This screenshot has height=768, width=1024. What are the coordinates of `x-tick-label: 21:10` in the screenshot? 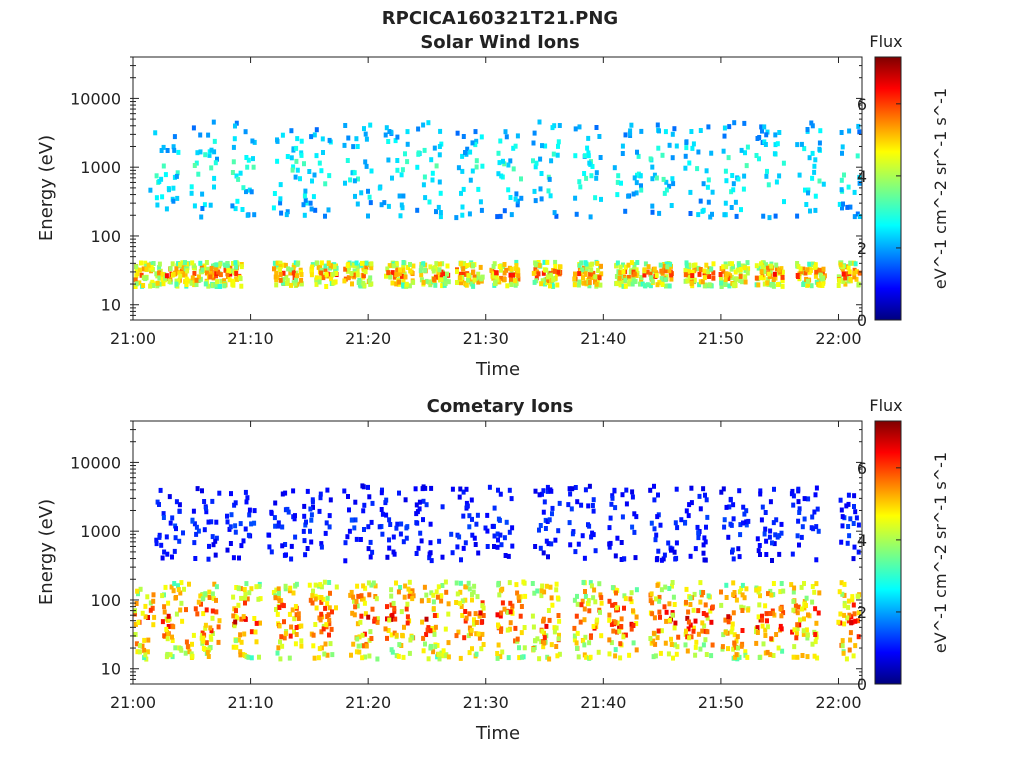 It's located at (251, 702).